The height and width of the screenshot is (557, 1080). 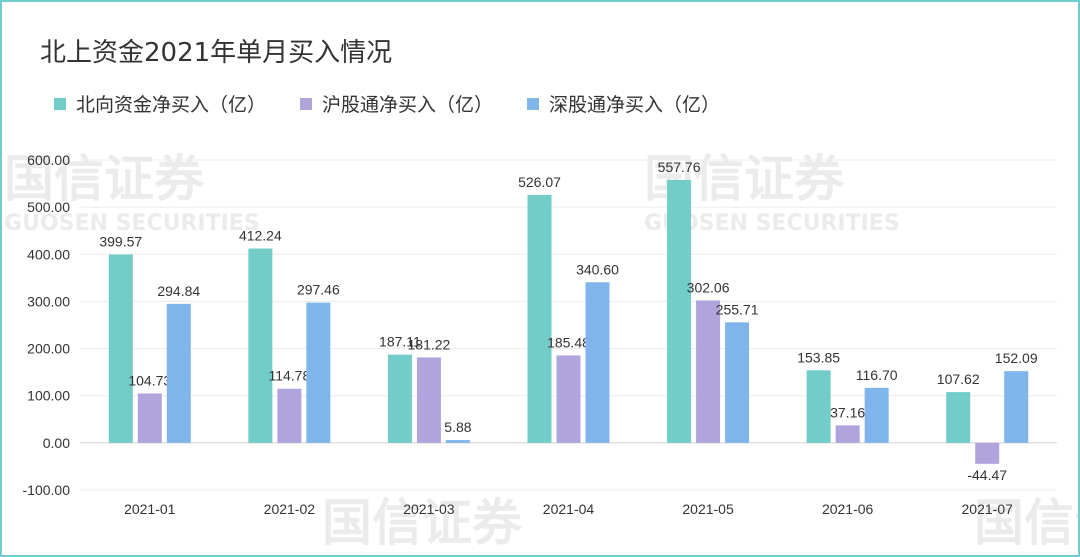 I want to click on data-label: 255.71, so click(x=737, y=309).